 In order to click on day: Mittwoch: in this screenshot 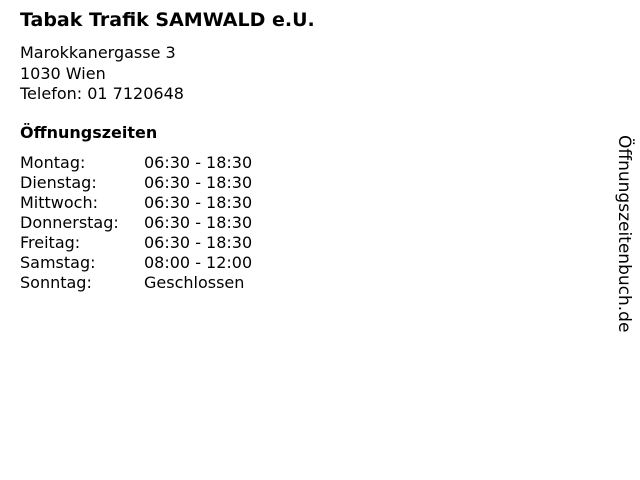, I will do `click(59, 202)`.